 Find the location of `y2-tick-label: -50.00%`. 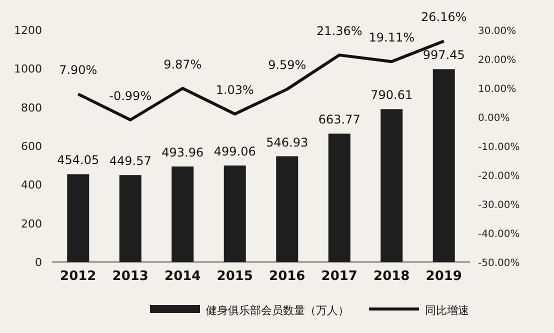

y2-tick-label: -50.00% is located at coordinates (499, 263).